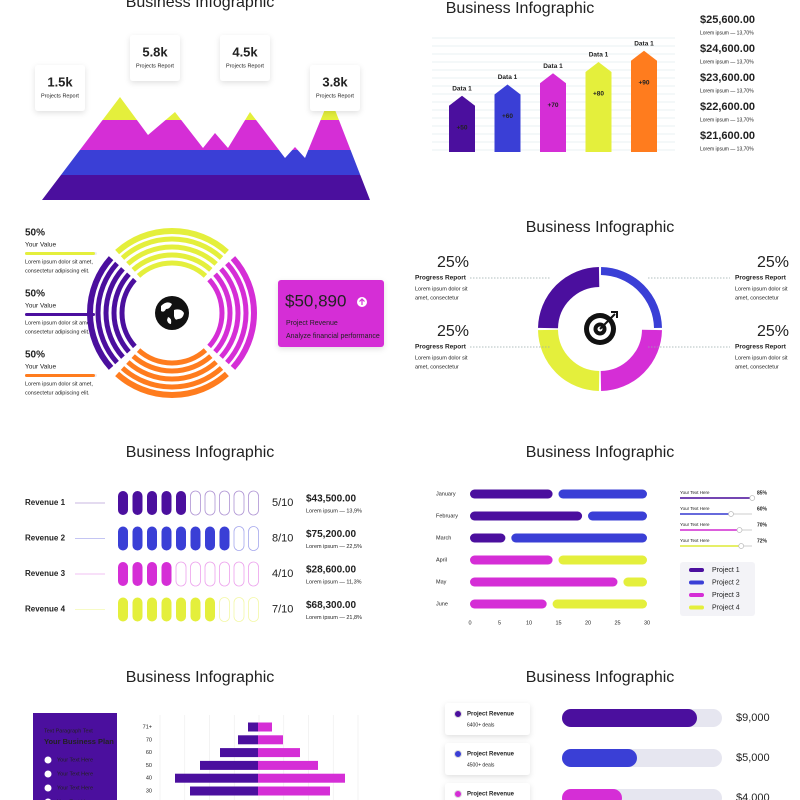  Describe the element at coordinates (362, 301) in the screenshot. I see `card-icon-arrow` at that location.